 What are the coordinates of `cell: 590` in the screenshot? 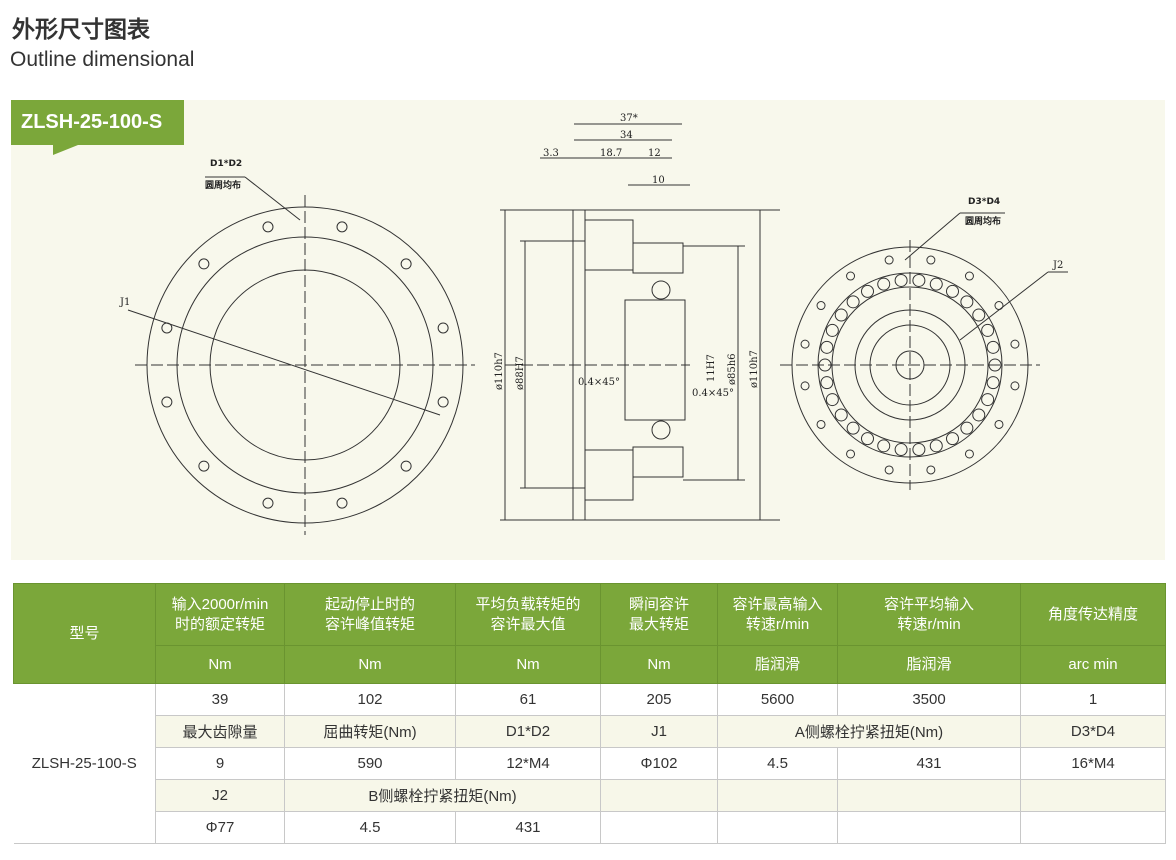 It's located at (370, 763).